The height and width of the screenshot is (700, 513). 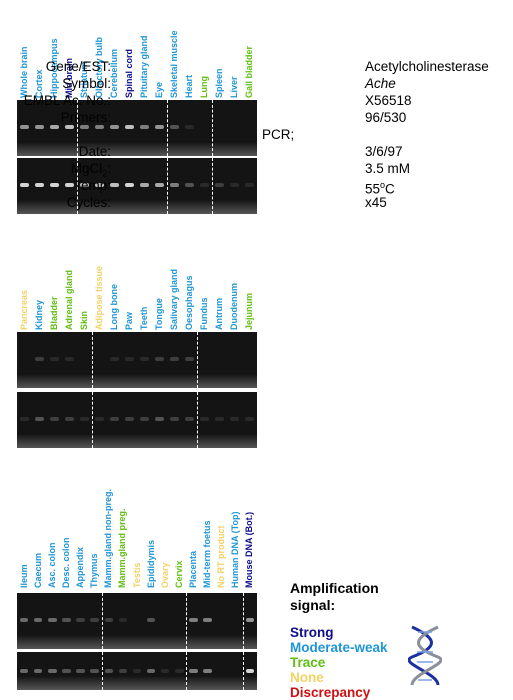 What do you see at coordinates (425, 655) in the screenshot?
I see `dna-helix-icon` at bounding box center [425, 655].